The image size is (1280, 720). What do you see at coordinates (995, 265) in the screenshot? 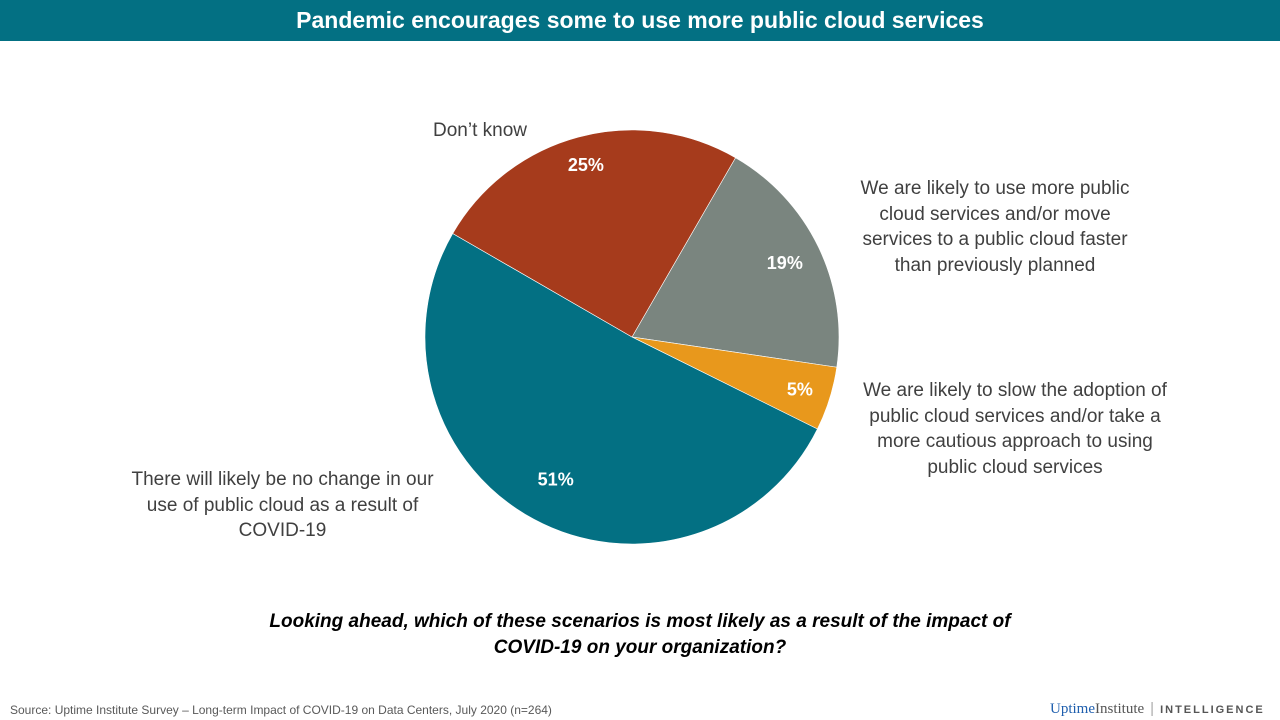
I see `label-line: than previously planned` at bounding box center [995, 265].